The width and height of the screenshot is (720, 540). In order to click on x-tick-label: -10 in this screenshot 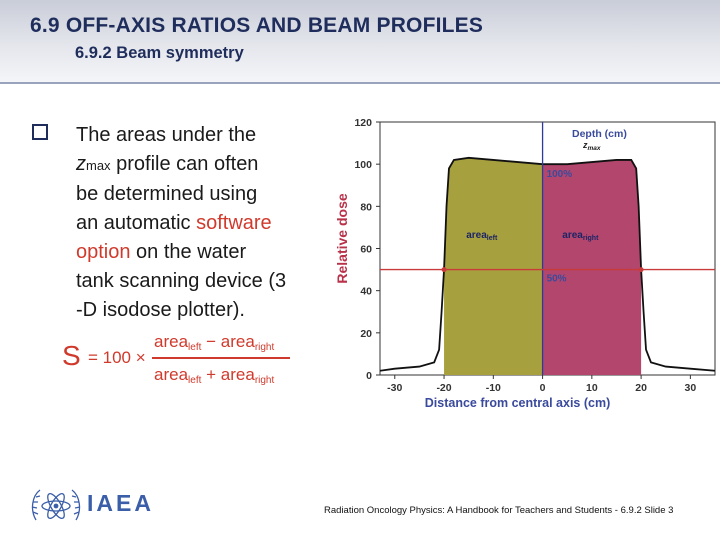, I will do `click(493, 388)`.